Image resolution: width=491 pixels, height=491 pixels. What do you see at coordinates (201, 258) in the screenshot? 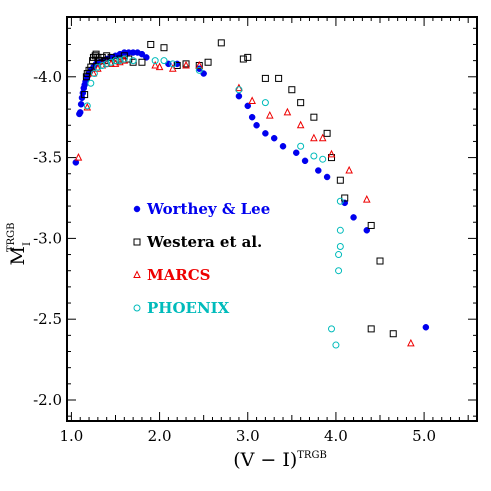
I see `legend: Worthey & Lee Westera et al. MARCS PHOENIX` at bounding box center [201, 258].